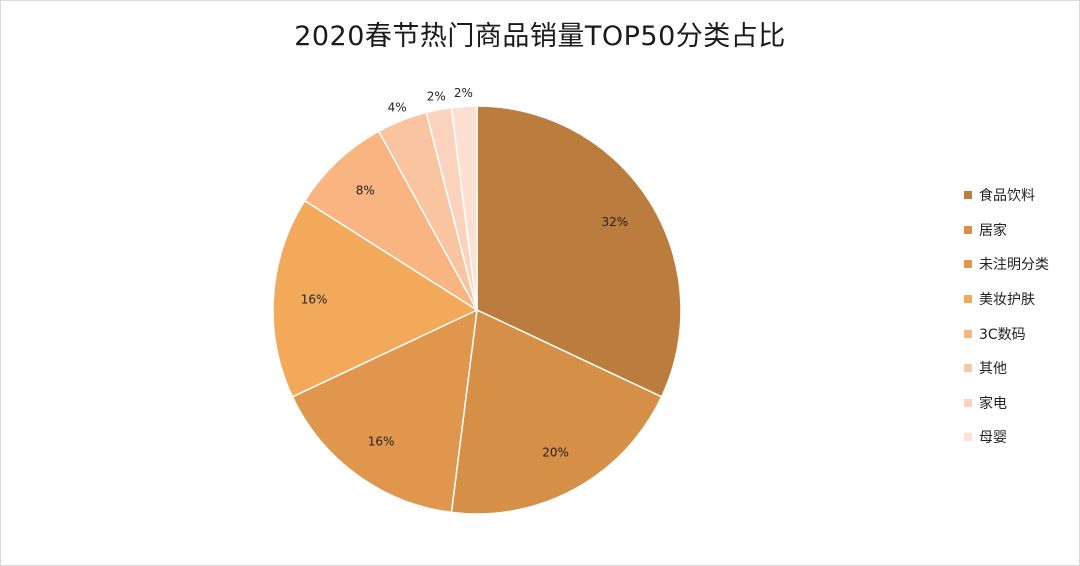  What do you see at coordinates (993, 403) in the screenshot?
I see `legend-label-6: 家电` at bounding box center [993, 403].